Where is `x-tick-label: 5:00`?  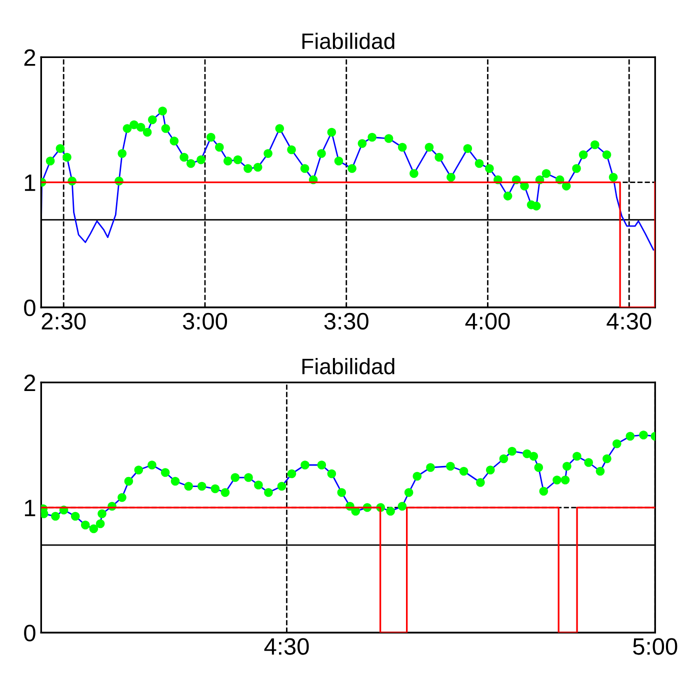 x-tick-label: 5:00 is located at coordinates (655, 646).